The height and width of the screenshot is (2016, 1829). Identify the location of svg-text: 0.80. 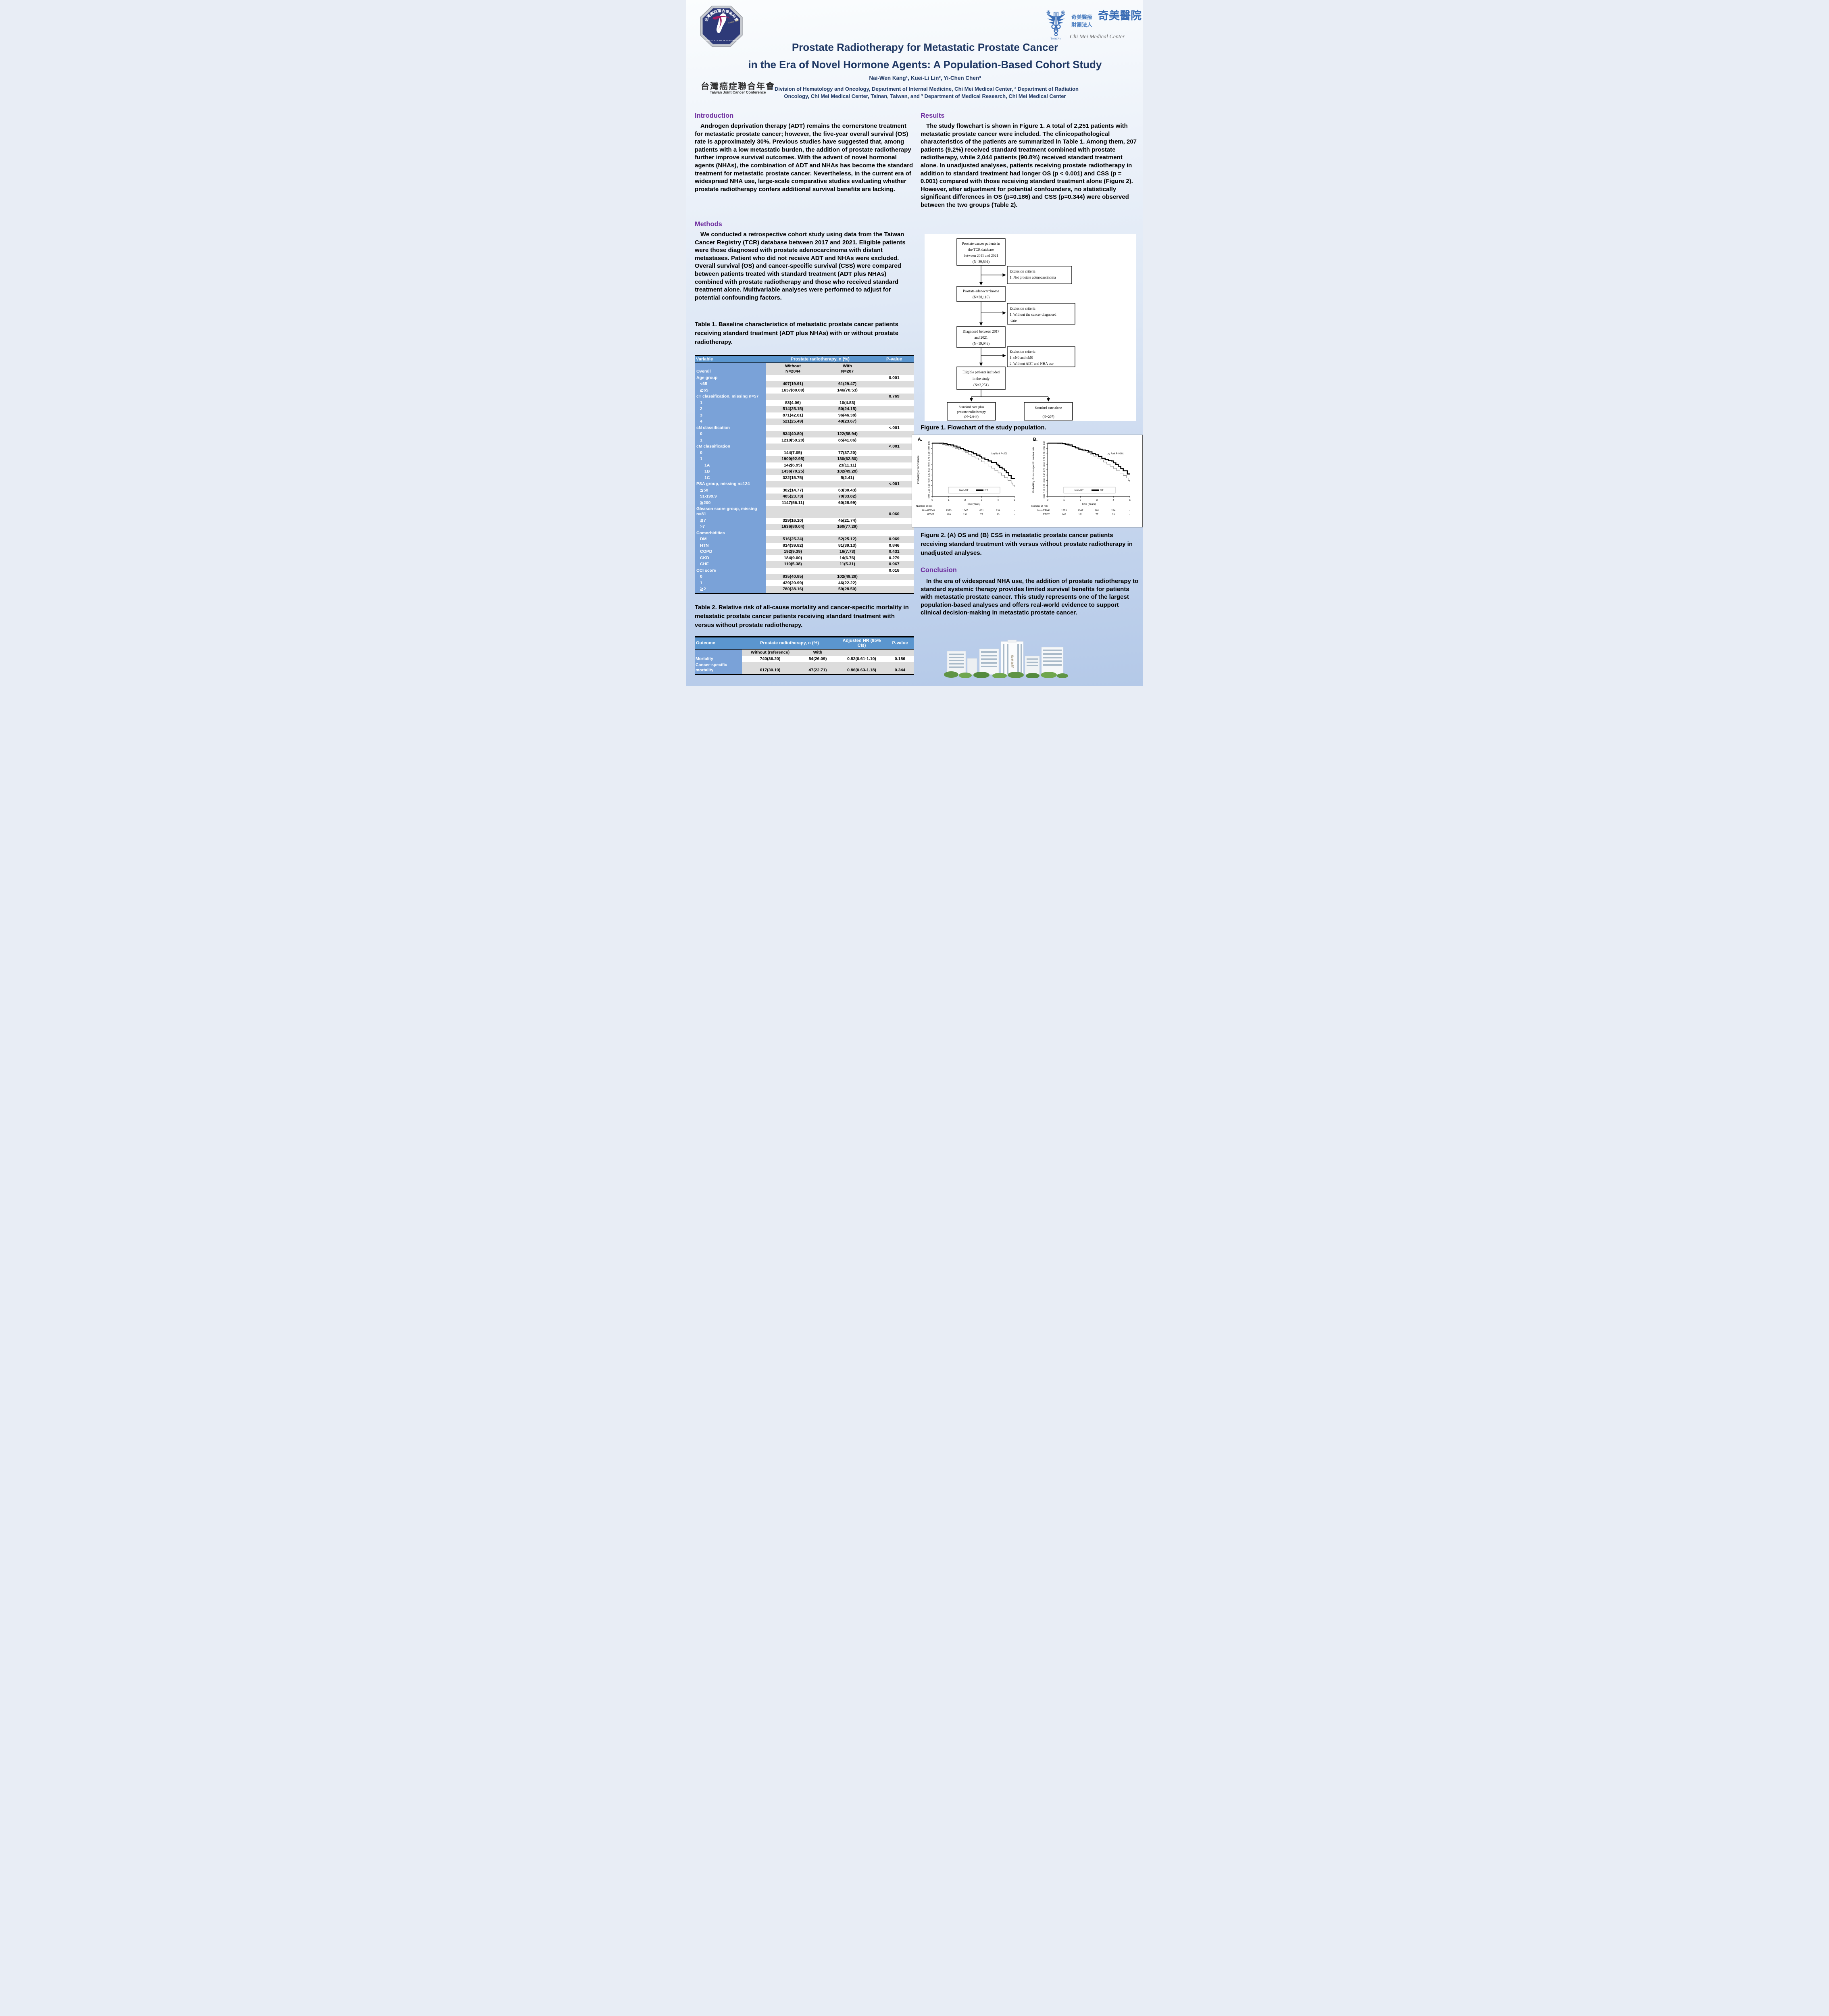
(929, 454).